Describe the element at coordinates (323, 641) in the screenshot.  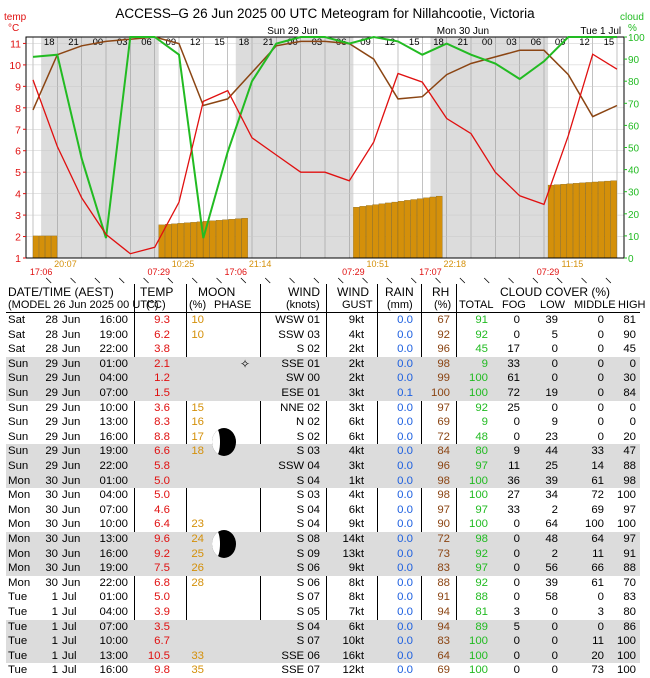
I see `table-row: Tue 1 Jul 10:00 6.7 S 07 10kt 0.0 83 100 0 0 11 100` at that location.